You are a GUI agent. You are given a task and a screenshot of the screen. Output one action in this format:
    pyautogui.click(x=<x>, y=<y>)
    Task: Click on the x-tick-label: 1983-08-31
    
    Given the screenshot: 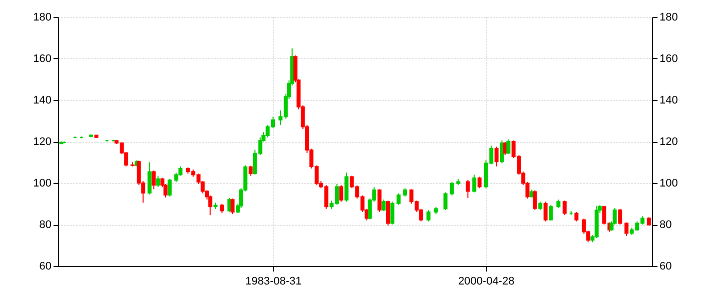 What is the action you would take?
    pyautogui.click(x=273, y=282)
    